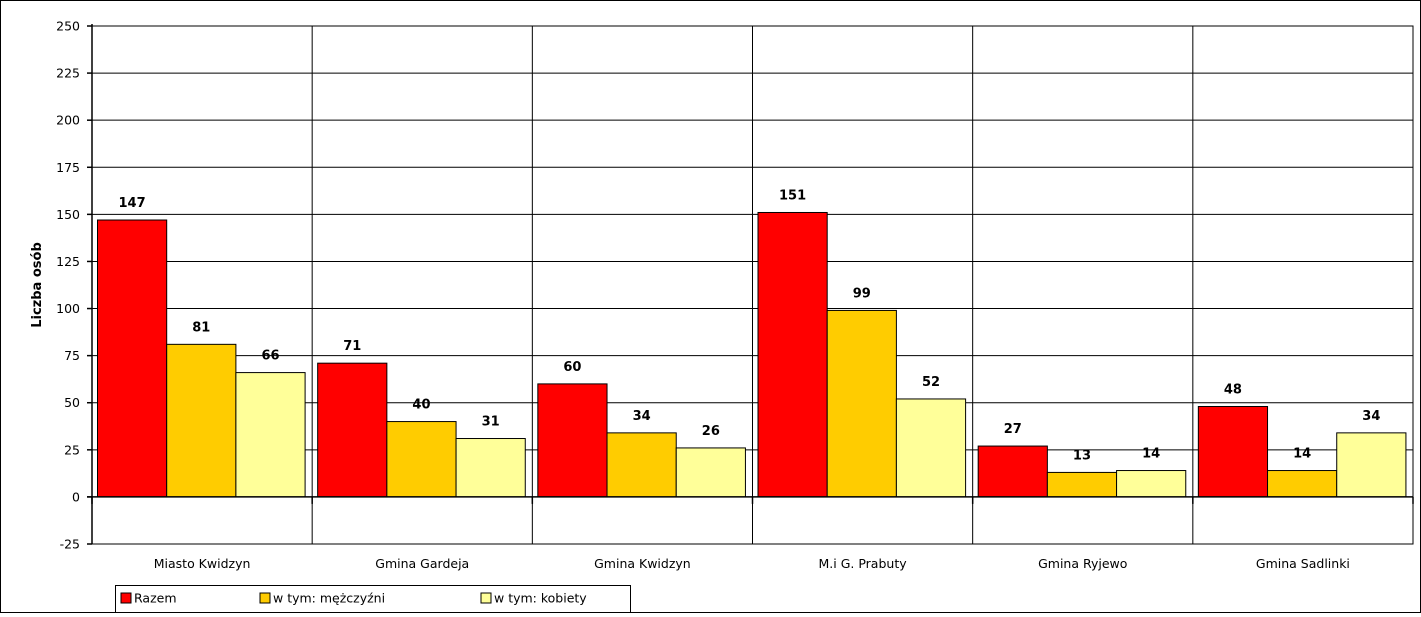 Image resolution: width=1421 pixels, height=617 pixels. I want to click on data-label: 71, so click(352, 346).